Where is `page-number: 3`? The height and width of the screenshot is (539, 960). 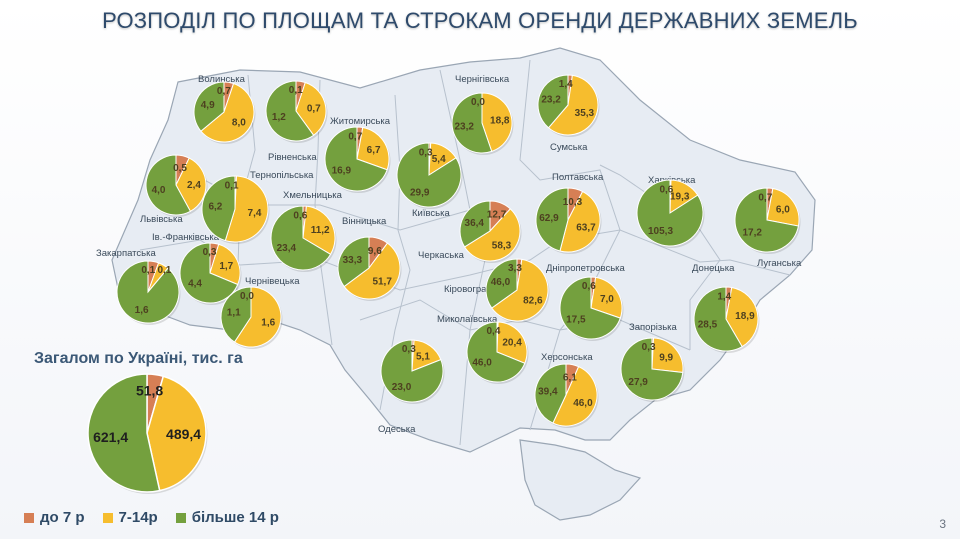 page-number: 3 is located at coordinates (942, 524).